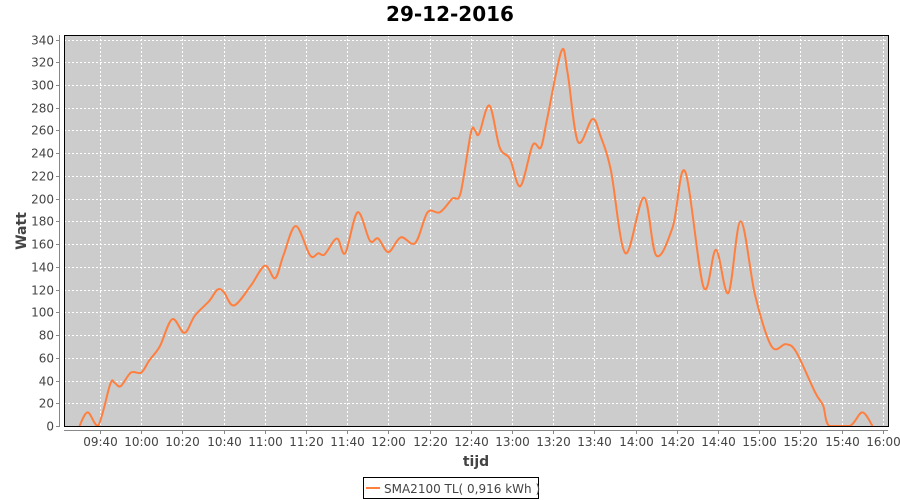 Image resolution: width=900 pixels, height=500 pixels. I want to click on y-tick-label: 140, so click(42, 268).